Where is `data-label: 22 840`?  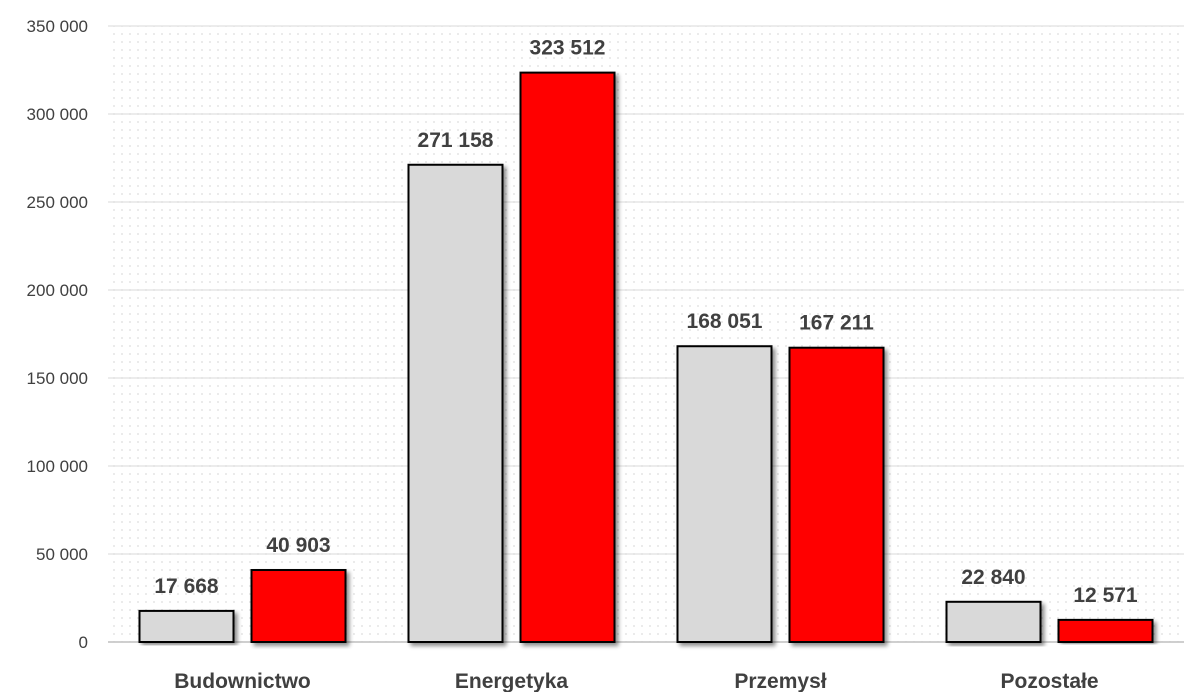
data-label: 22 840 is located at coordinates (993, 577).